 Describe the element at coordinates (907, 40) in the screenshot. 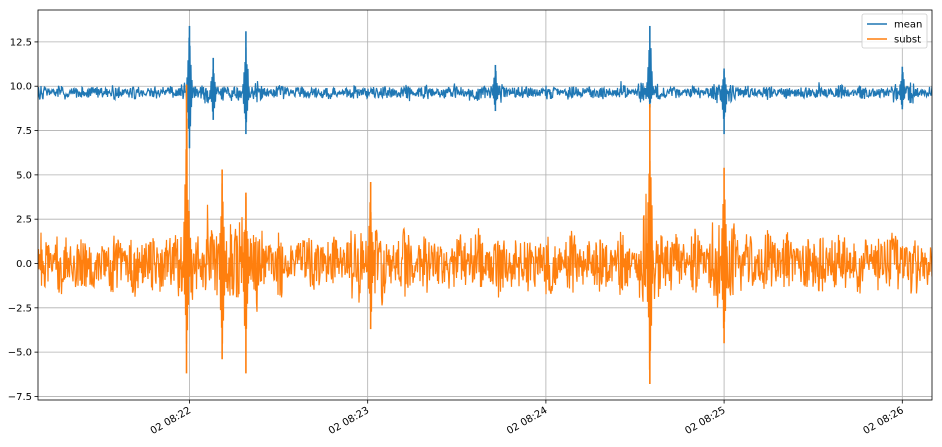

I see `legend-label-subst: subst` at that location.